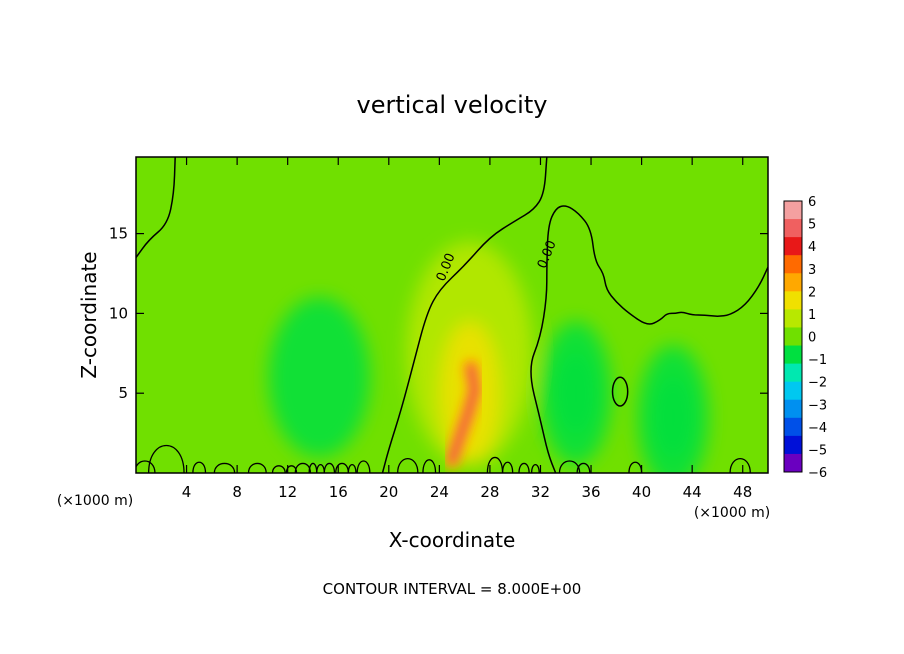 This screenshot has height=654, width=904. I want to click on colorbar-label: −6, so click(817, 473).